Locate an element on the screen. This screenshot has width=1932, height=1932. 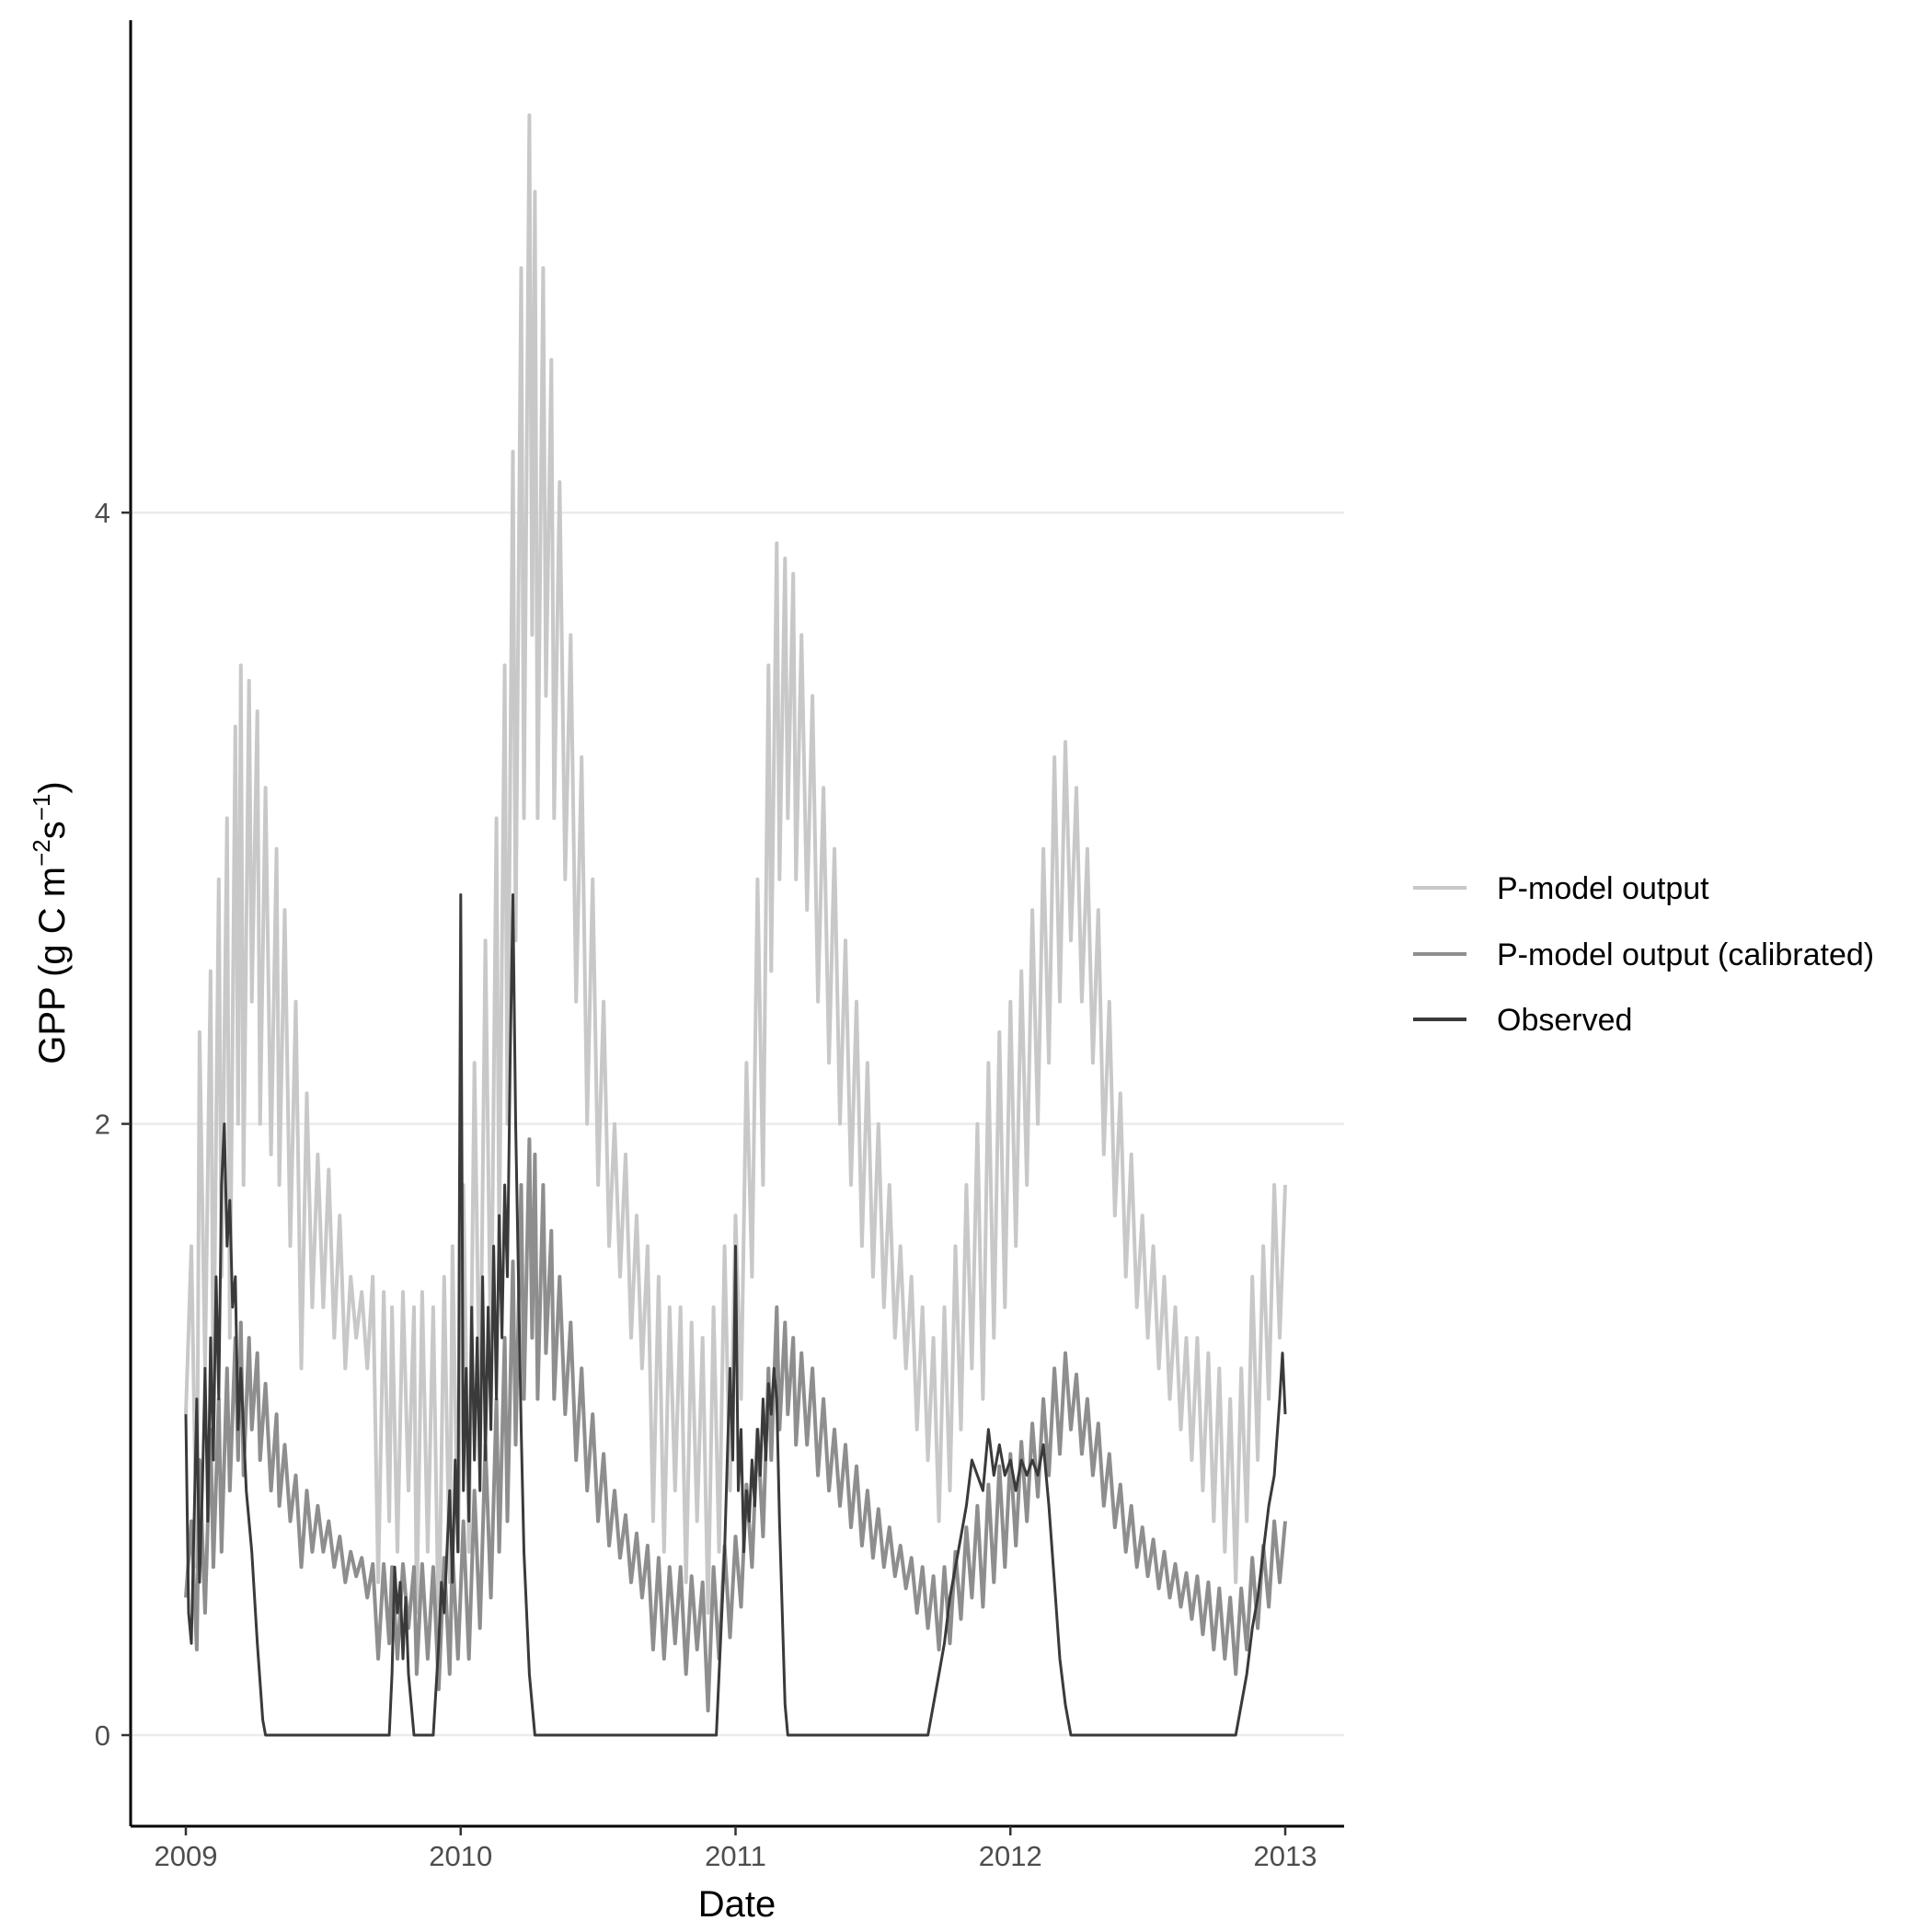
x-tick-label-2012: 2012 is located at coordinates (1010, 1856).